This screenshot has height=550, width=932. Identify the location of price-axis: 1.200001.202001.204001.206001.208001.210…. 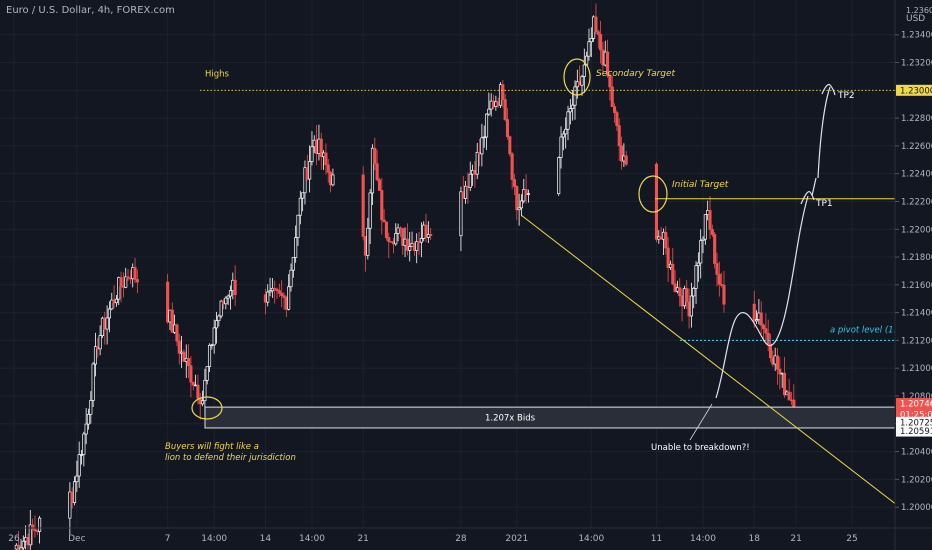
(913, 275).